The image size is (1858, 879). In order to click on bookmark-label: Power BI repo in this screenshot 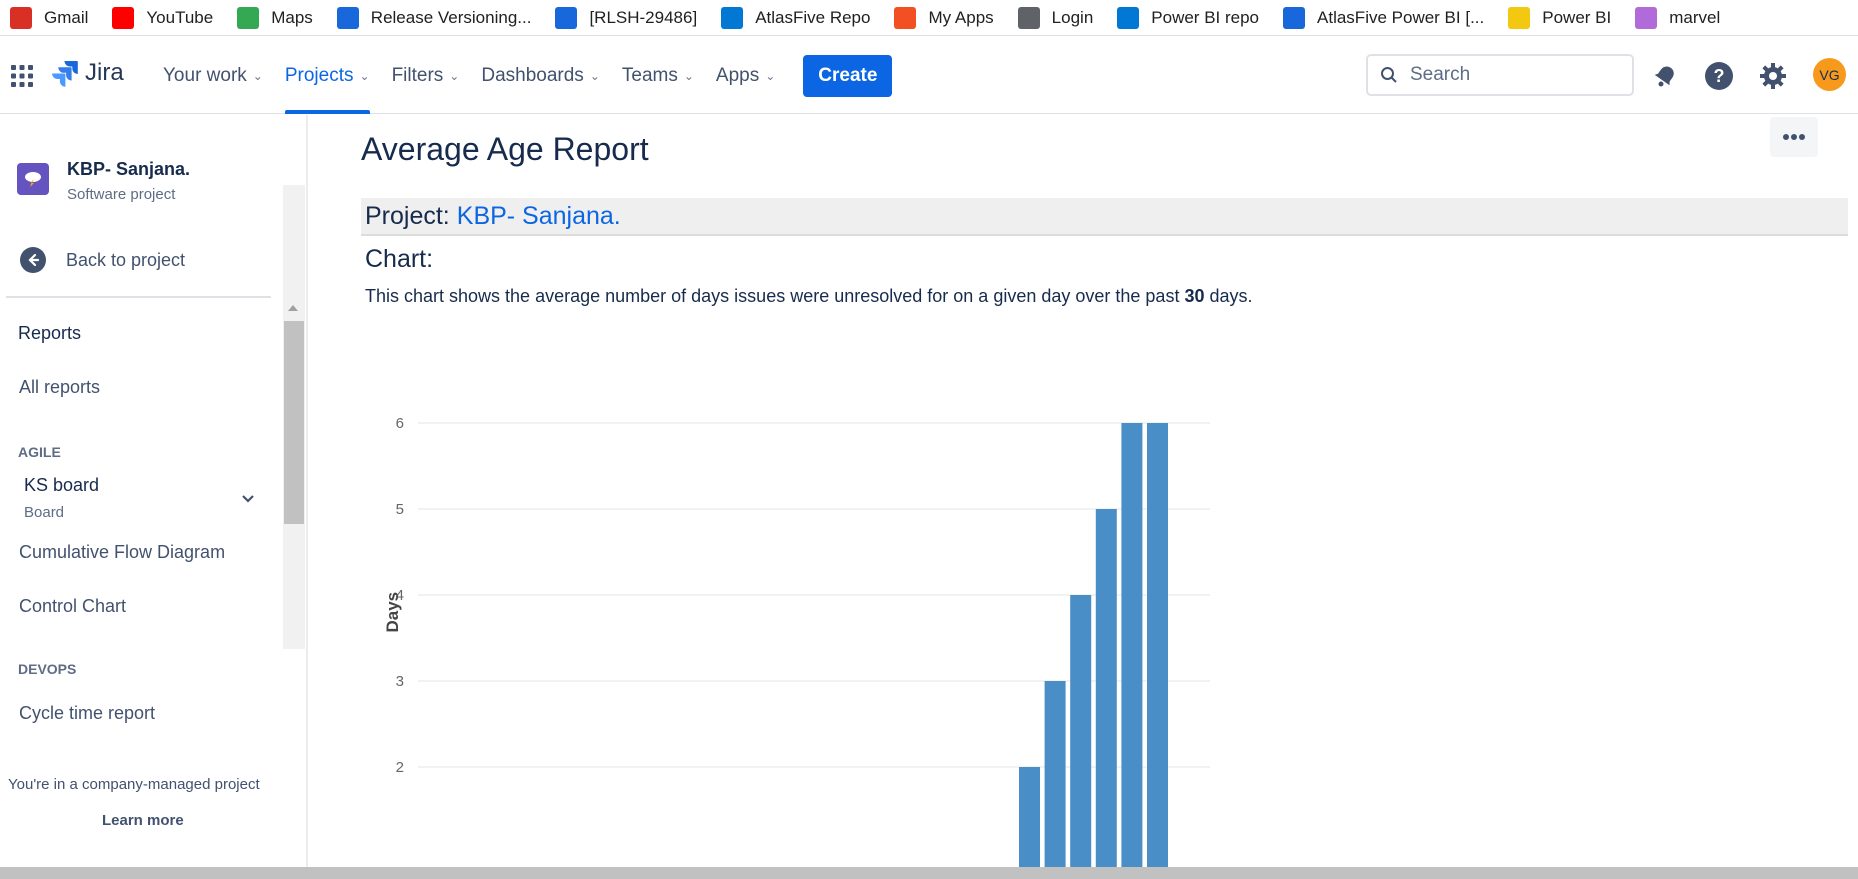, I will do `click(1205, 17)`.